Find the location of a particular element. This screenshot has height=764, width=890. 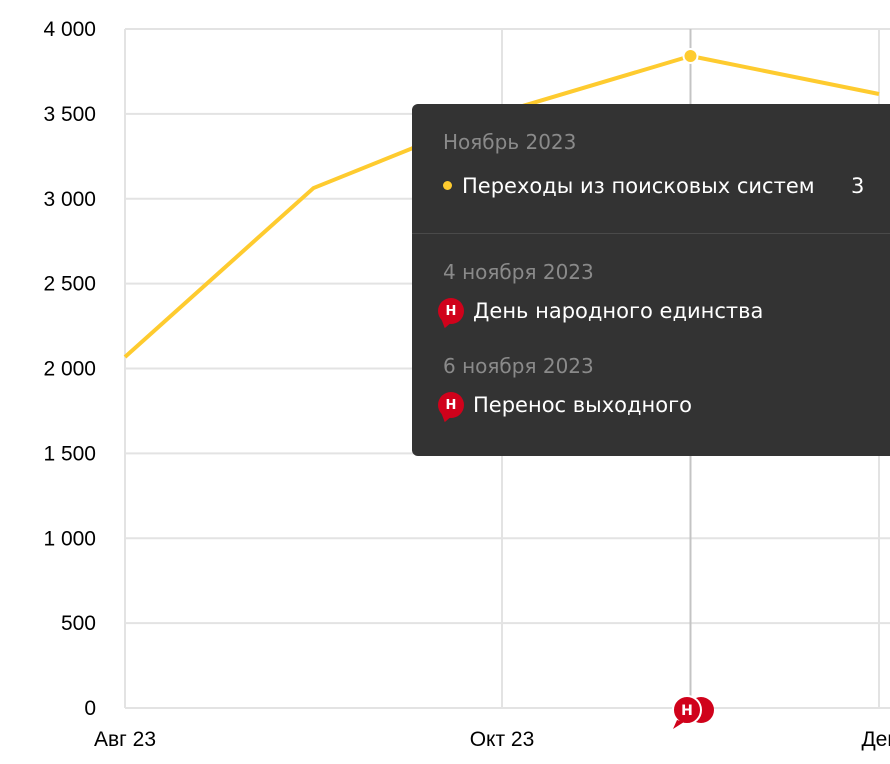

y-tick-label: 2 000 is located at coordinates (69, 369).